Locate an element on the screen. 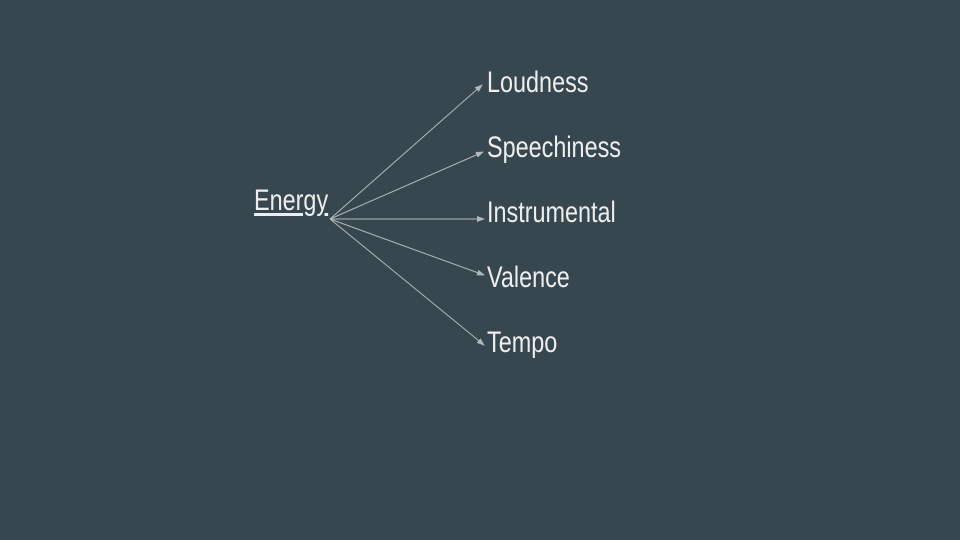 The height and width of the screenshot is (540, 960). arrow-to-speechiness is located at coordinates (406, 185).